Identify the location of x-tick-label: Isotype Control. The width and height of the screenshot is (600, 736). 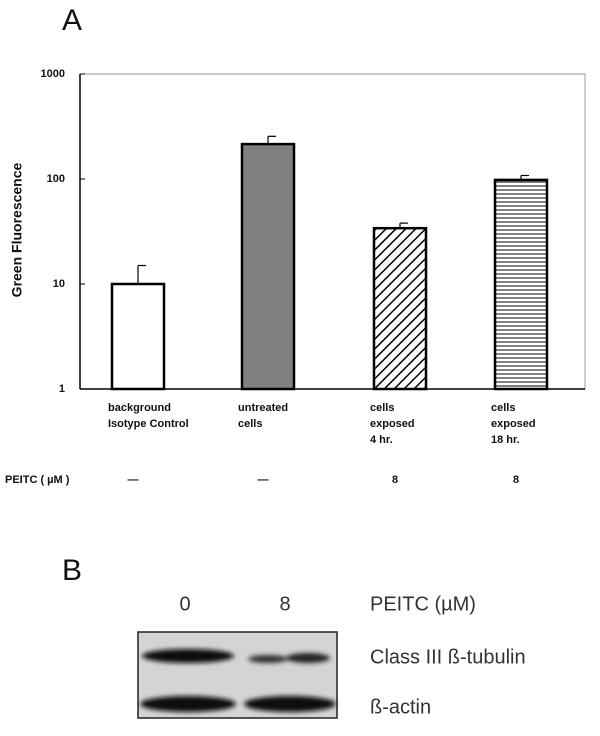
(148, 424).